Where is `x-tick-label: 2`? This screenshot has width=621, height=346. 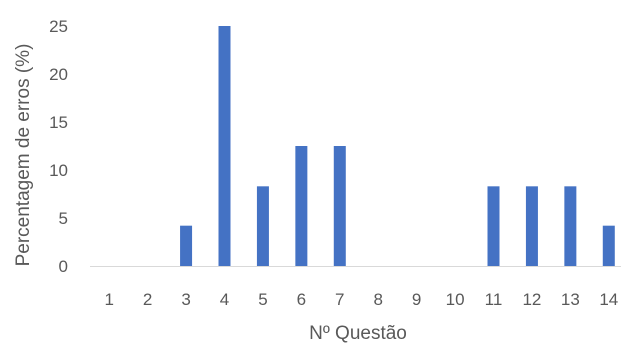
x-tick-label: 2 is located at coordinates (147, 299).